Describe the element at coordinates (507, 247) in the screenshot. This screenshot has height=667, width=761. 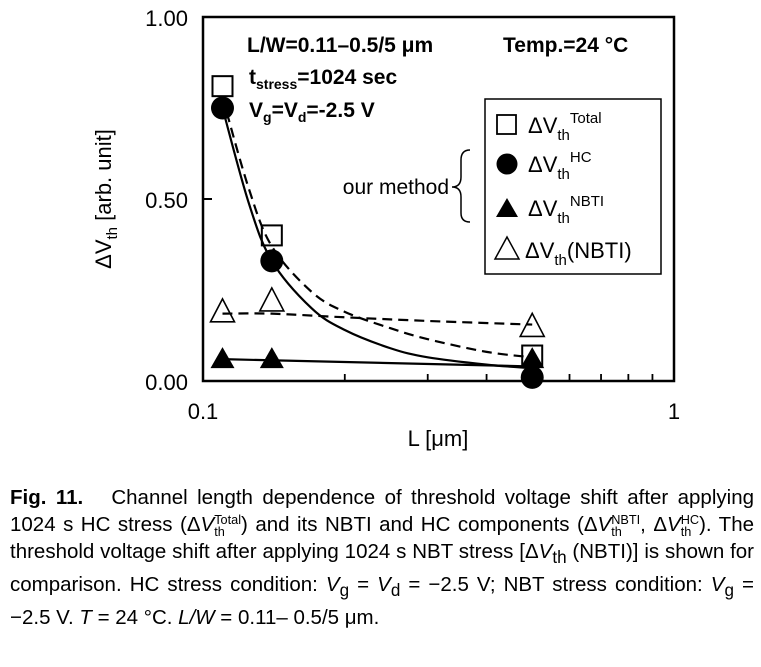
I see `legend-open-triangle-icon` at that location.